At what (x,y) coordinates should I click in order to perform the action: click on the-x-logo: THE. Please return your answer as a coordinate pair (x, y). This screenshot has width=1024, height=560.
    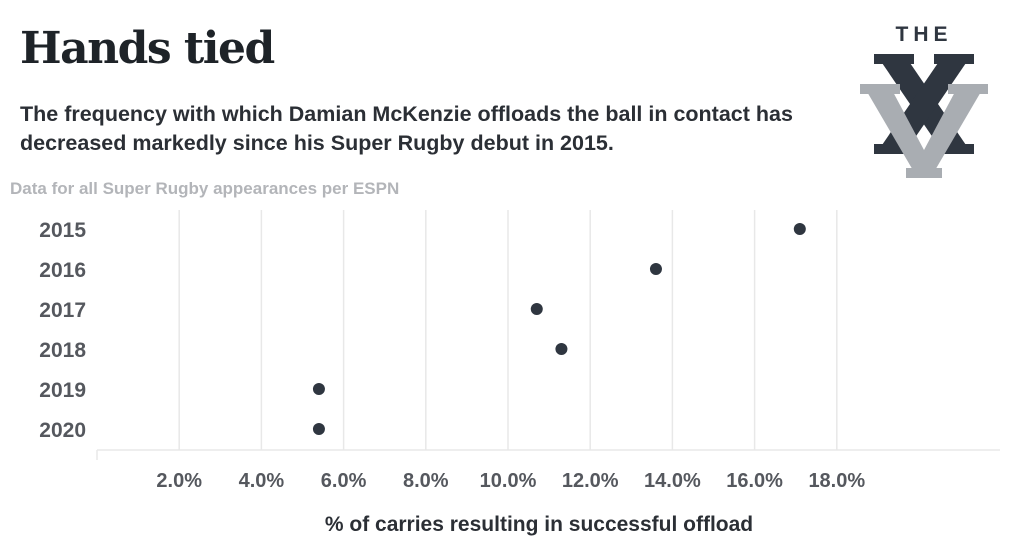
    Looking at the image, I should click on (924, 100).